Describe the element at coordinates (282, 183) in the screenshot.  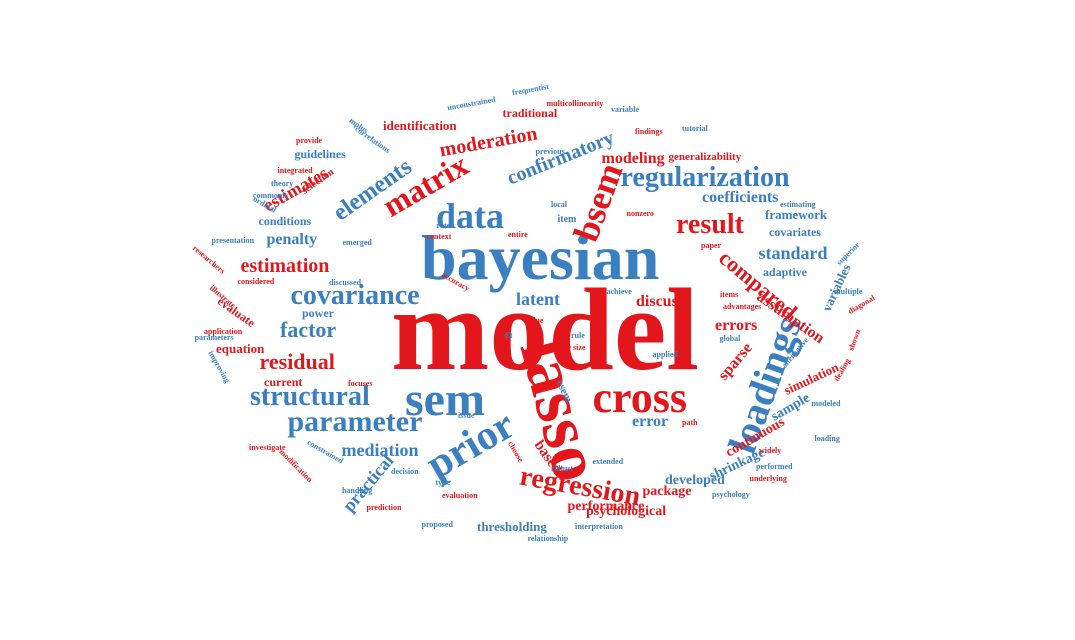
I see `cloud-word-theory: theory` at that location.